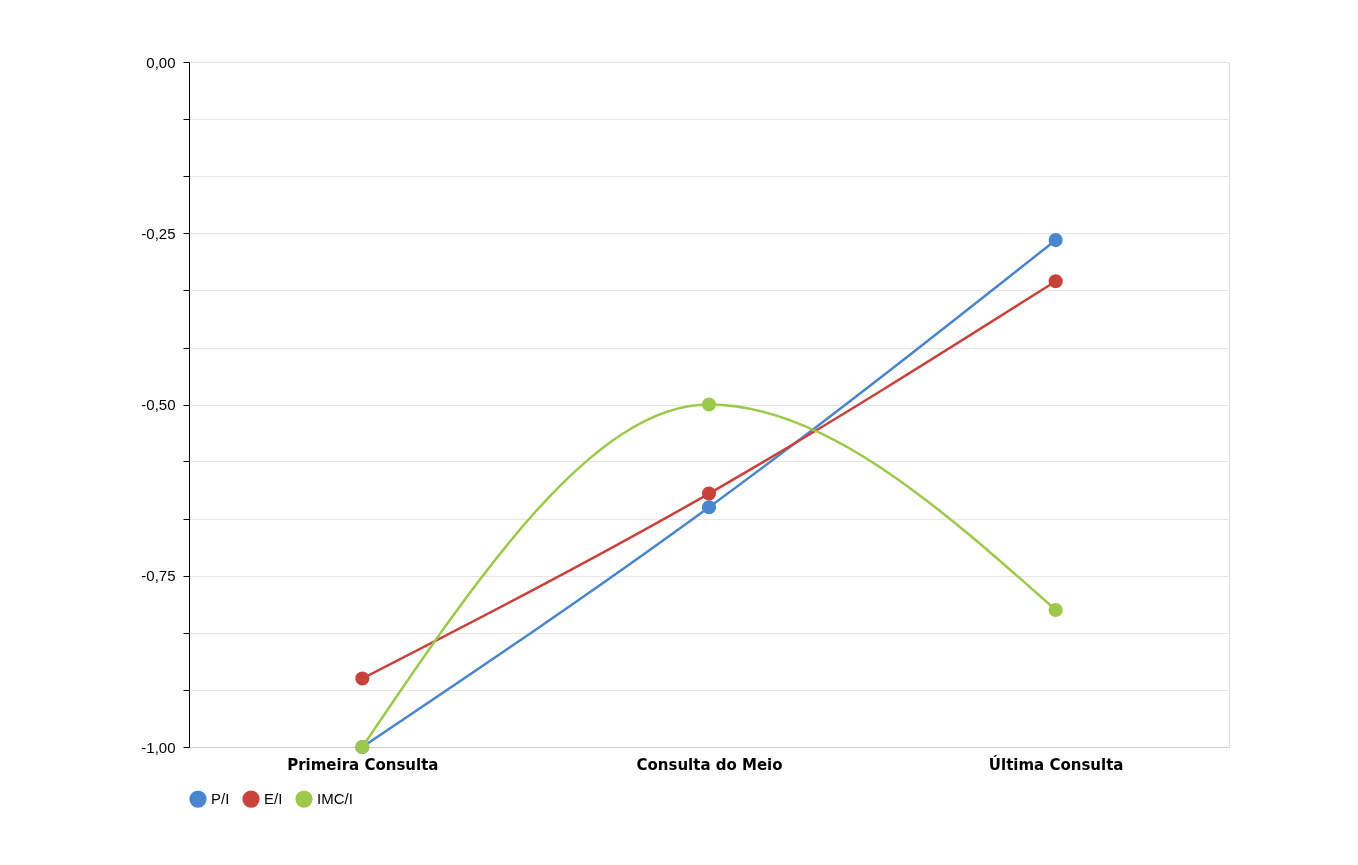 This screenshot has height=865, width=1358. Describe the element at coordinates (273, 799) in the screenshot. I see `legend-label: E/I` at that location.